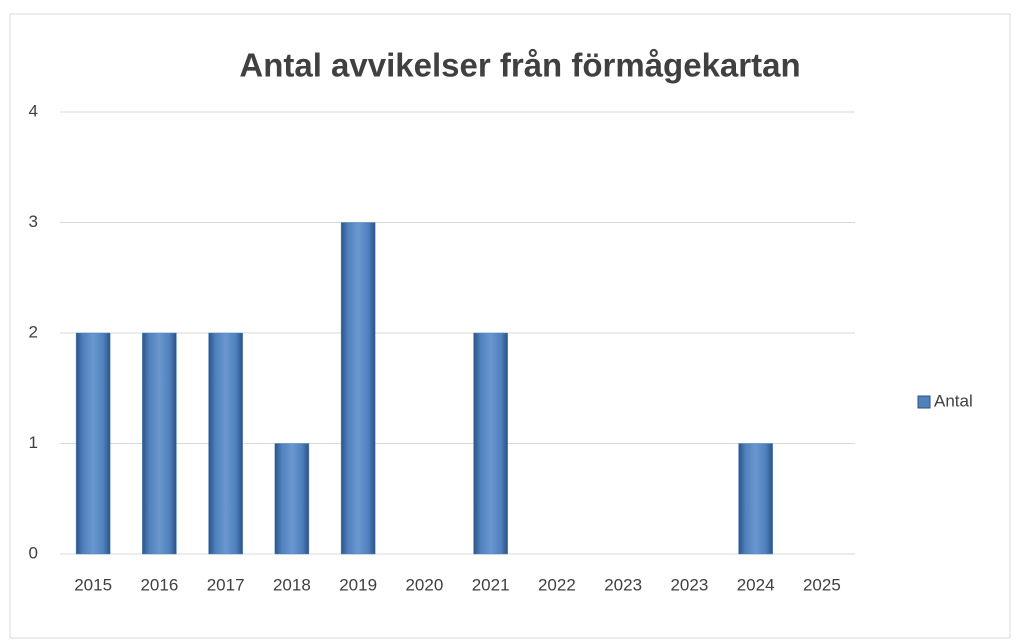 Image resolution: width=1017 pixels, height=644 pixels. What do you see at coordinates (358, 584) in the screenshot?
I see `x-tick-label: 2019` at bounding box center [358, 584].